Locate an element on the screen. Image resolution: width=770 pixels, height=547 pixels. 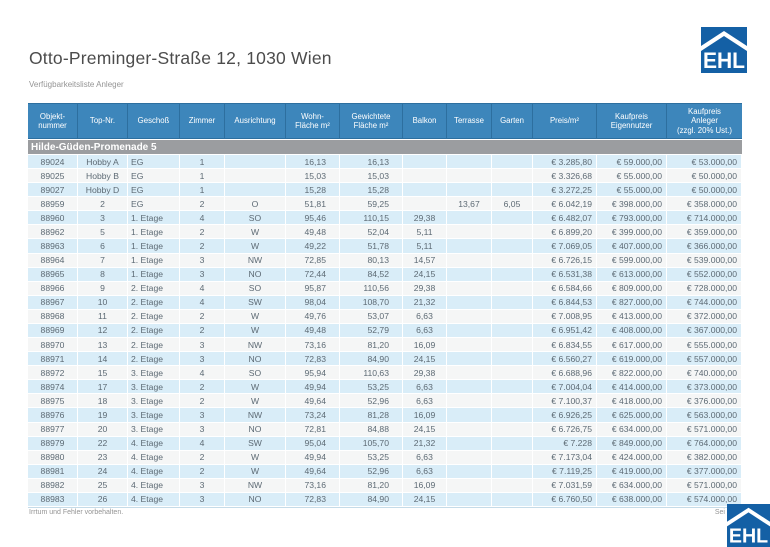
cell-kaufpreis_anleger: € 740.000,00 is located at coordinates (704, 373).